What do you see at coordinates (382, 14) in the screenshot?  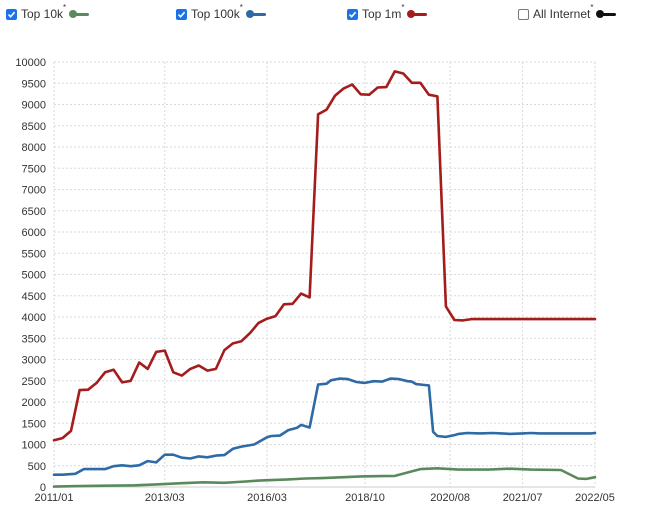 I see `legend-label: Top 1m` at bounding box center [382, 14].